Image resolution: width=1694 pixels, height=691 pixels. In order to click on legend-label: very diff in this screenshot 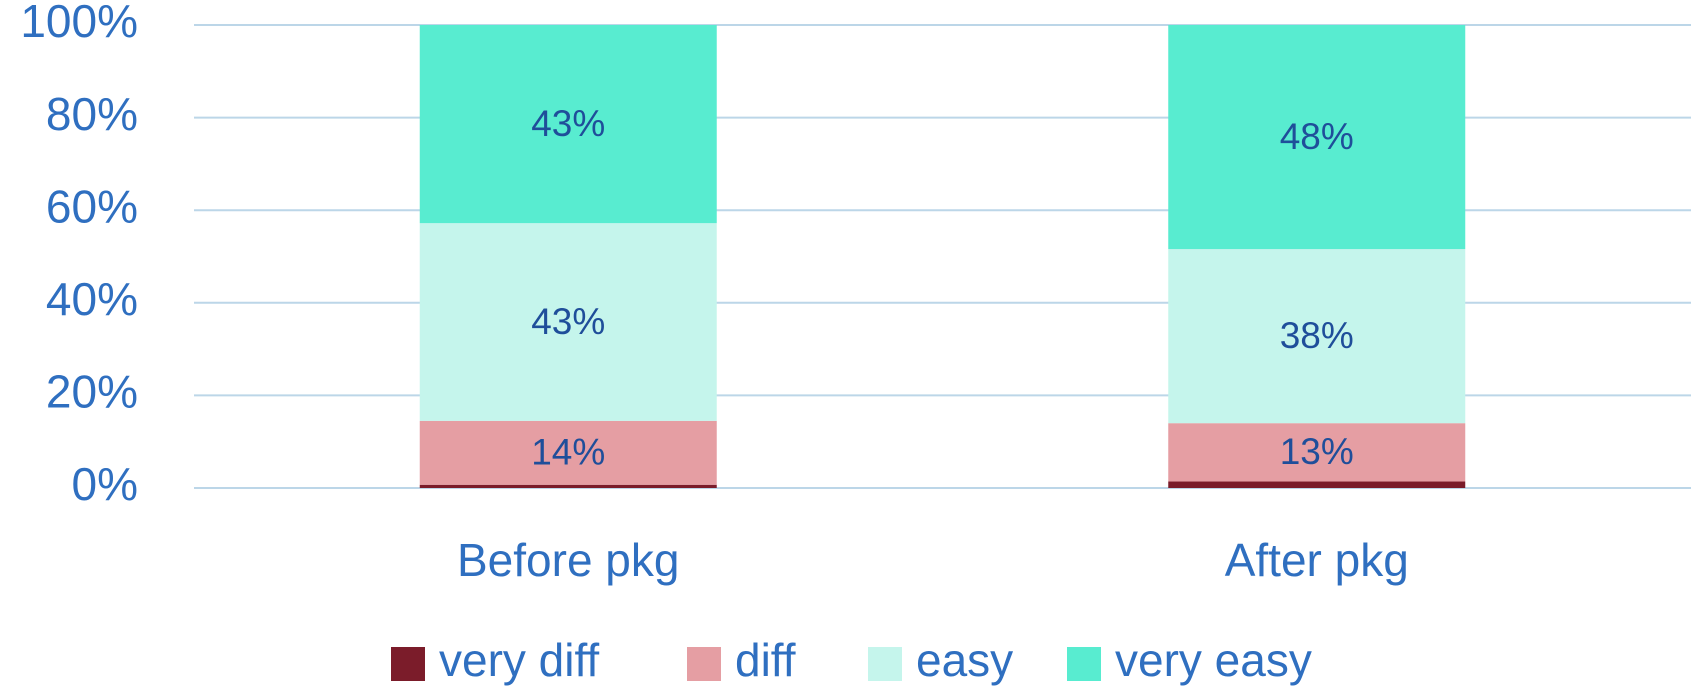, I will do `click(519, 660)`.